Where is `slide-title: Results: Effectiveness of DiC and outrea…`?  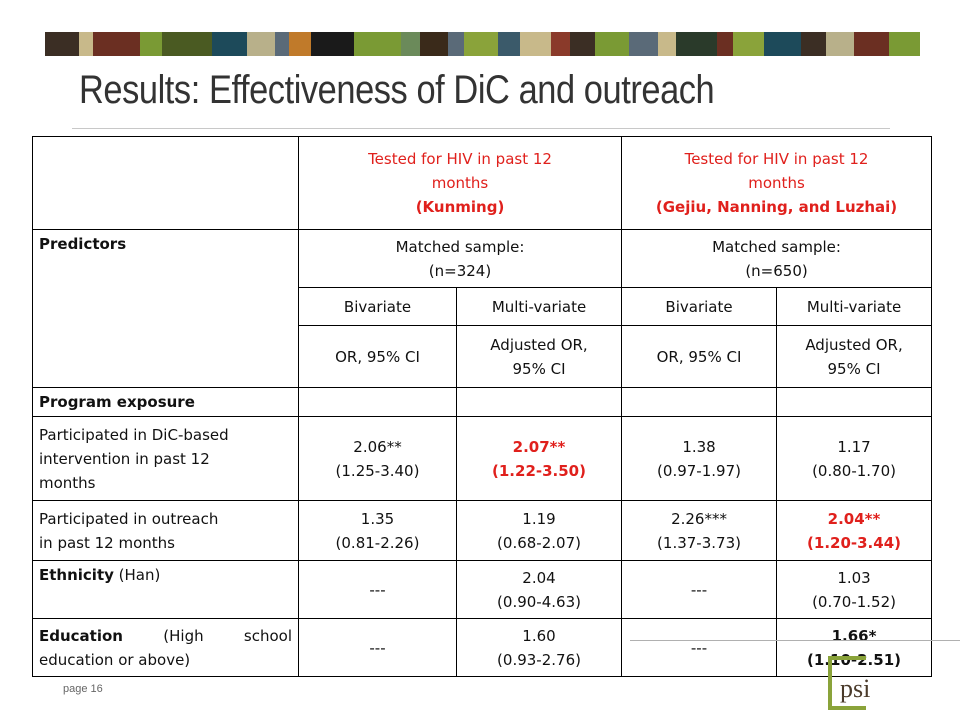 slide-title: Results: Effectiveness of DiC and outrea… is located at coordinates (397, 90).